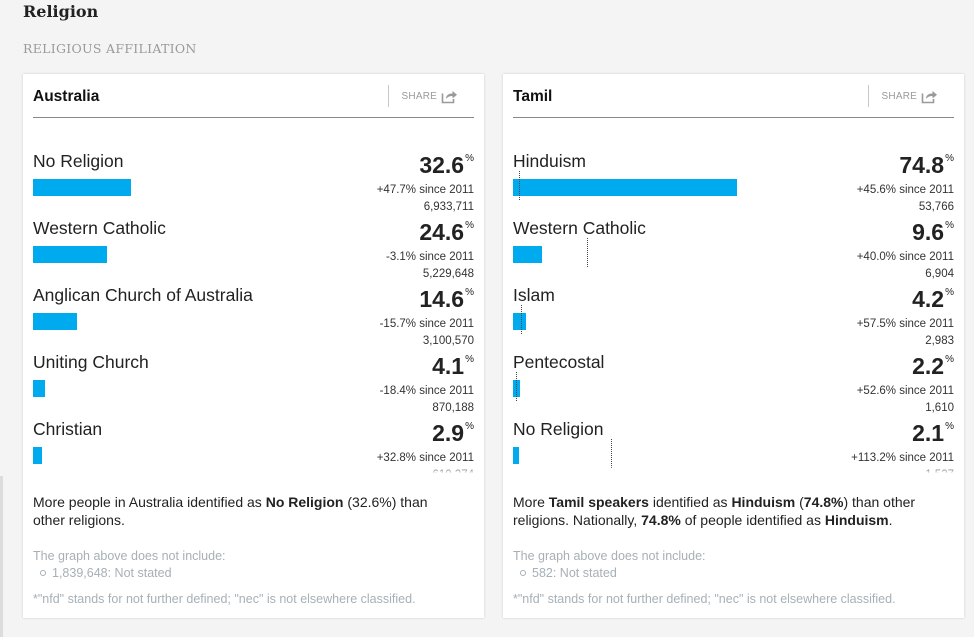 This screenshot has width=974, height=637. I want to click on change-since-2011: +57.5% since 2011, so click(905, 324).